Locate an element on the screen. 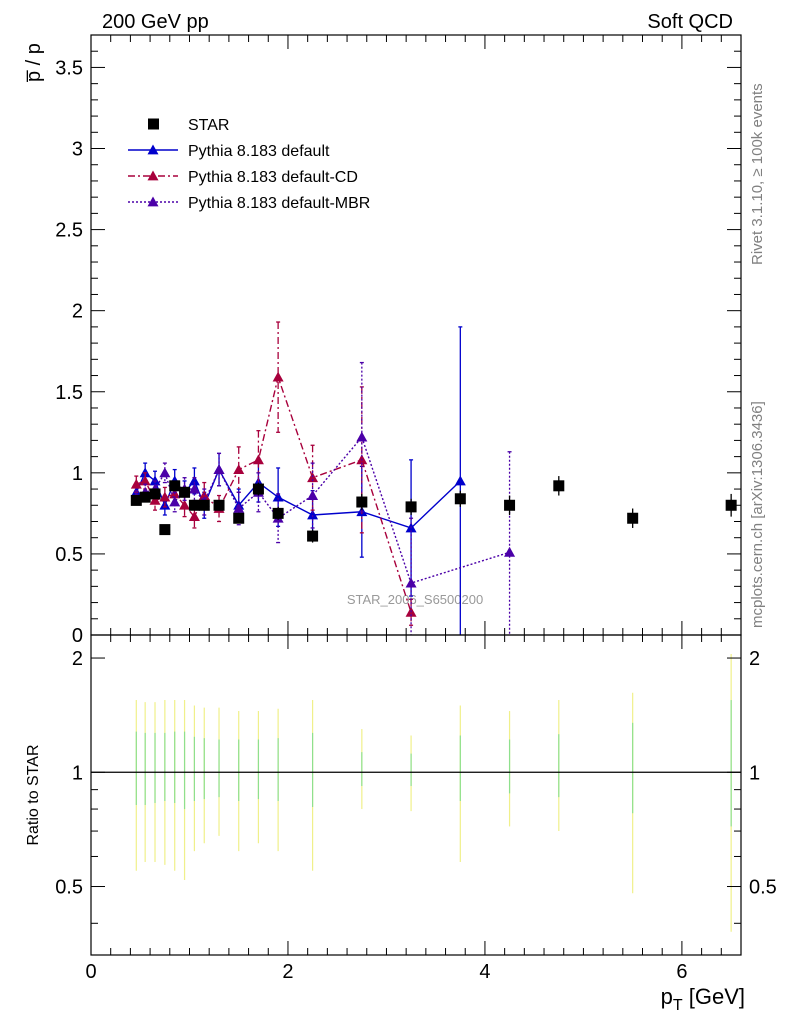 This screenshot has height=1024, width=786. watermark-label: STAR_2006_S6500200 is located at coordinates (415, 599).